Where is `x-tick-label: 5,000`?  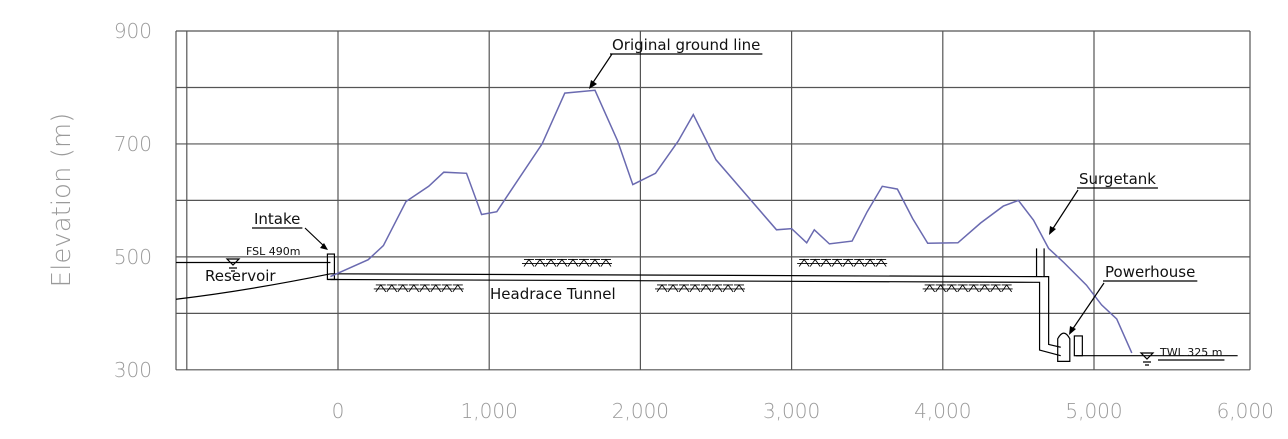 x-tick-label: 5,000 is located at coordinates (1093, 411).